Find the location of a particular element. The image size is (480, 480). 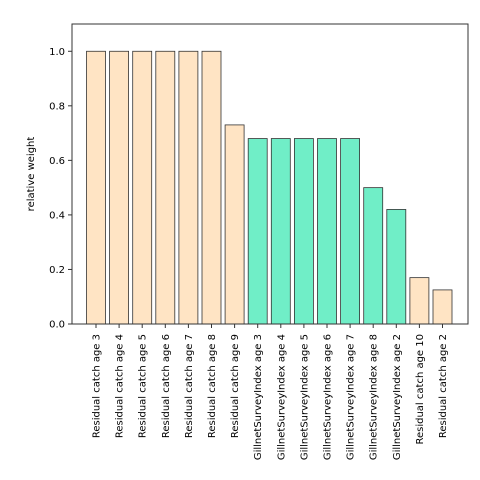

y-tick-label-1: 0.0 is located at coordinates (57, 325).